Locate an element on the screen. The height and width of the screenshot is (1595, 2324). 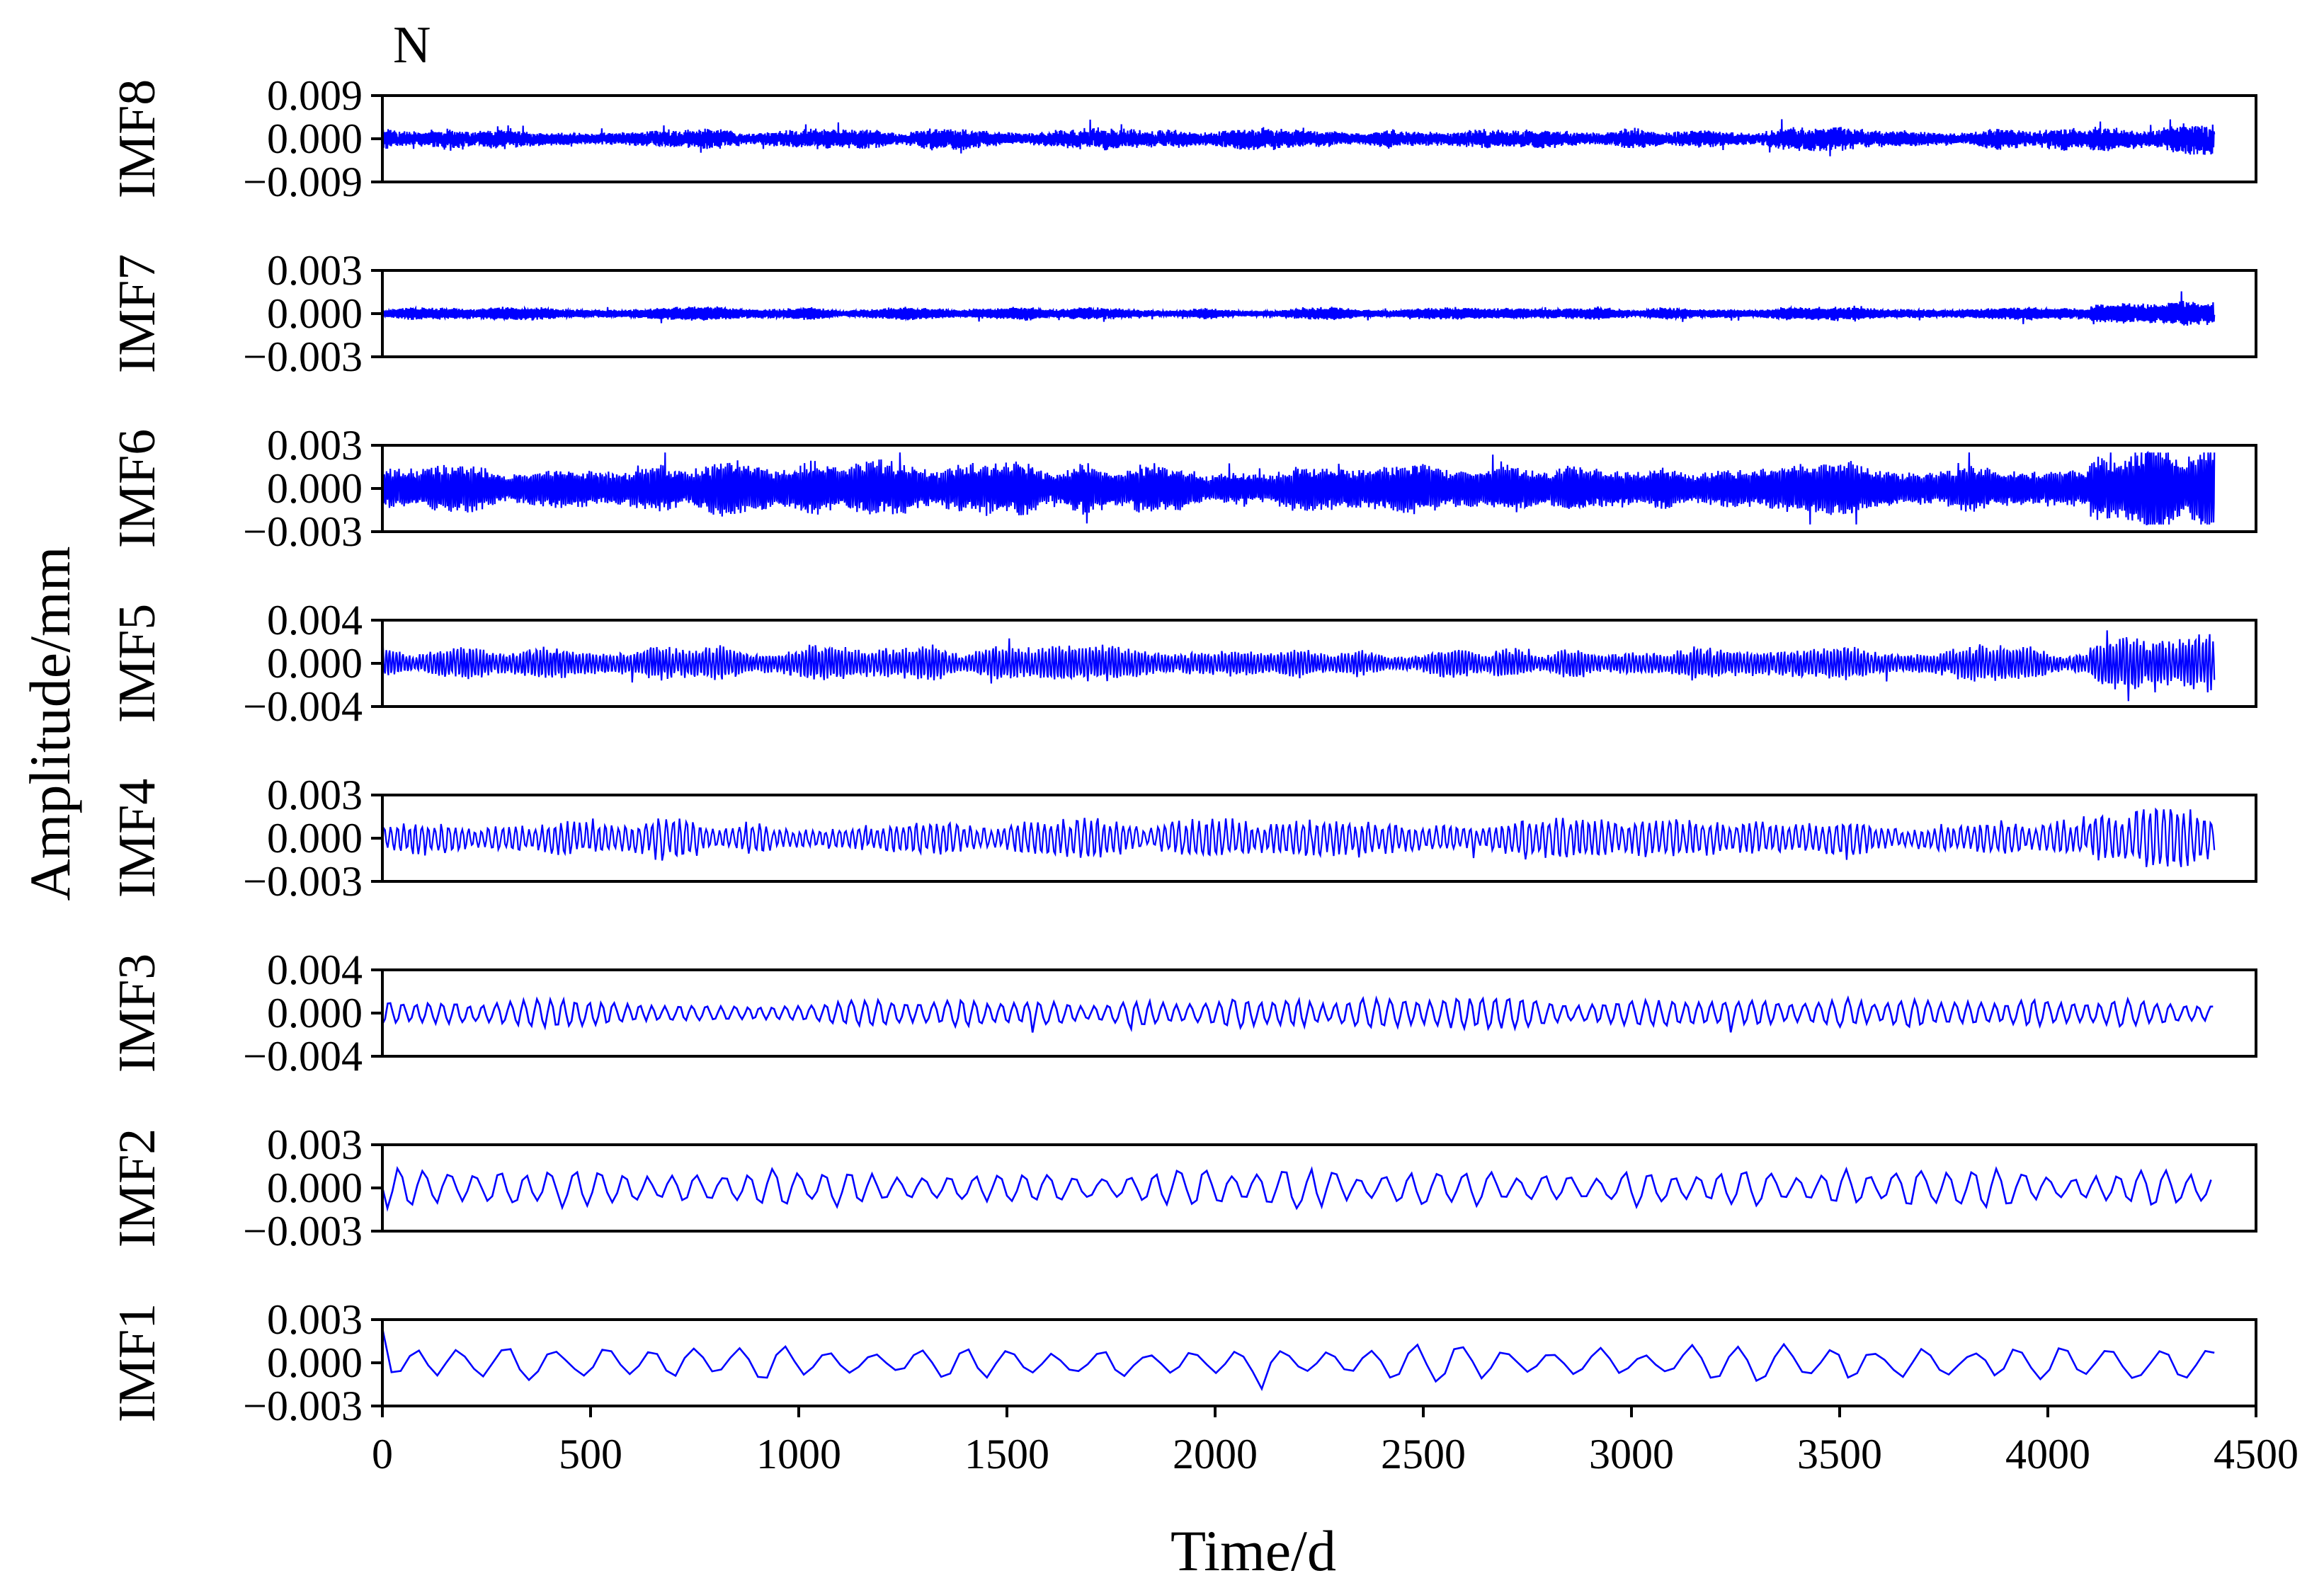
y-axis-title: Amplitude/mm is located at coordinates (50, 723).